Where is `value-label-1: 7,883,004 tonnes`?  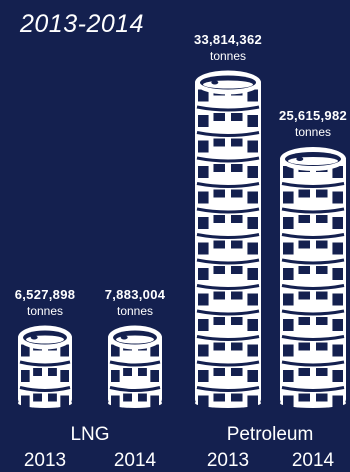 value-label-1: 7,883,004 tonnes is located at coordinates (135, 303).